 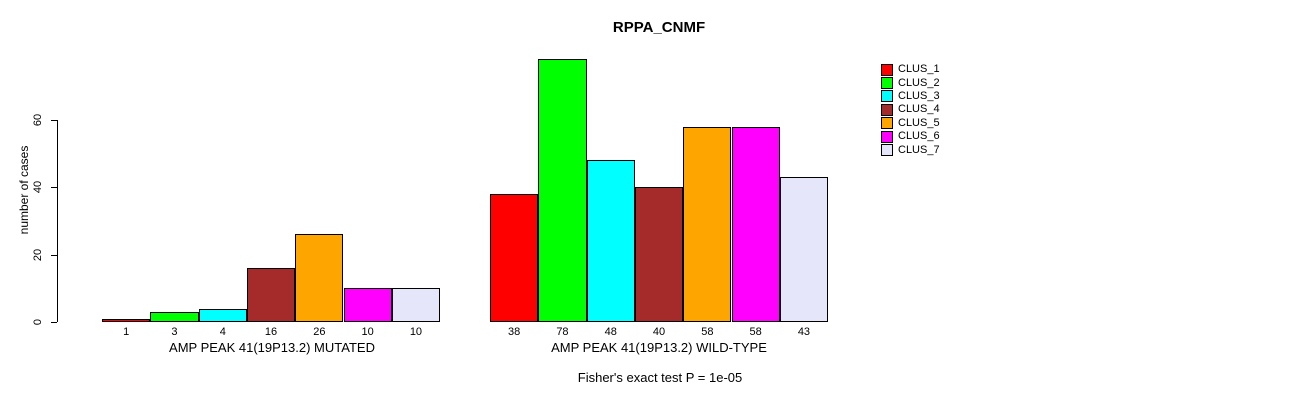 What do you see at coordinates (126, 320) in the screenshot?
I see `bar-clus_1-group0` at bounding box center [126, 320].